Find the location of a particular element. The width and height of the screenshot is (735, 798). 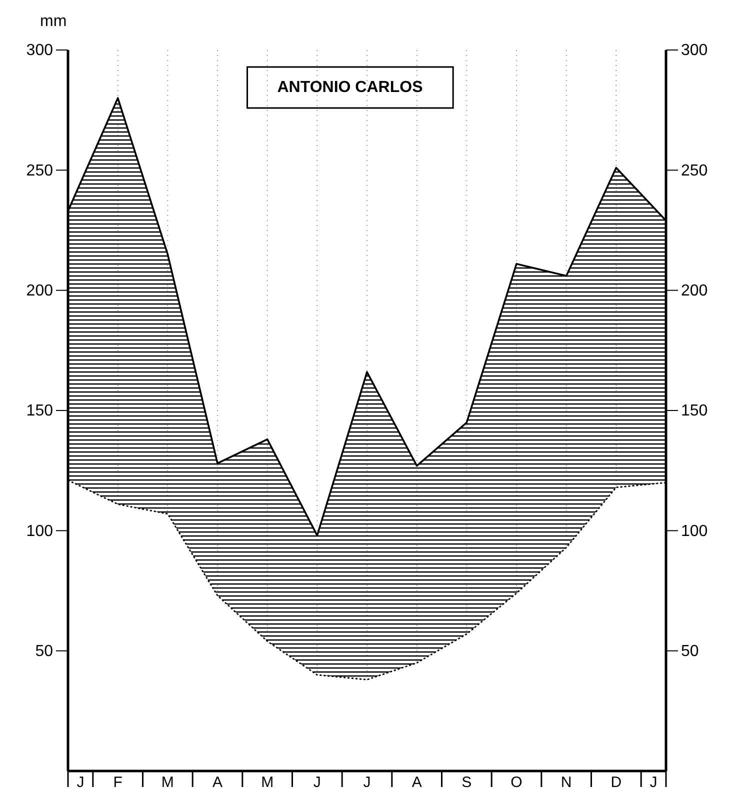

y2-tick-label: 150 is located at coordinates (694, 411).